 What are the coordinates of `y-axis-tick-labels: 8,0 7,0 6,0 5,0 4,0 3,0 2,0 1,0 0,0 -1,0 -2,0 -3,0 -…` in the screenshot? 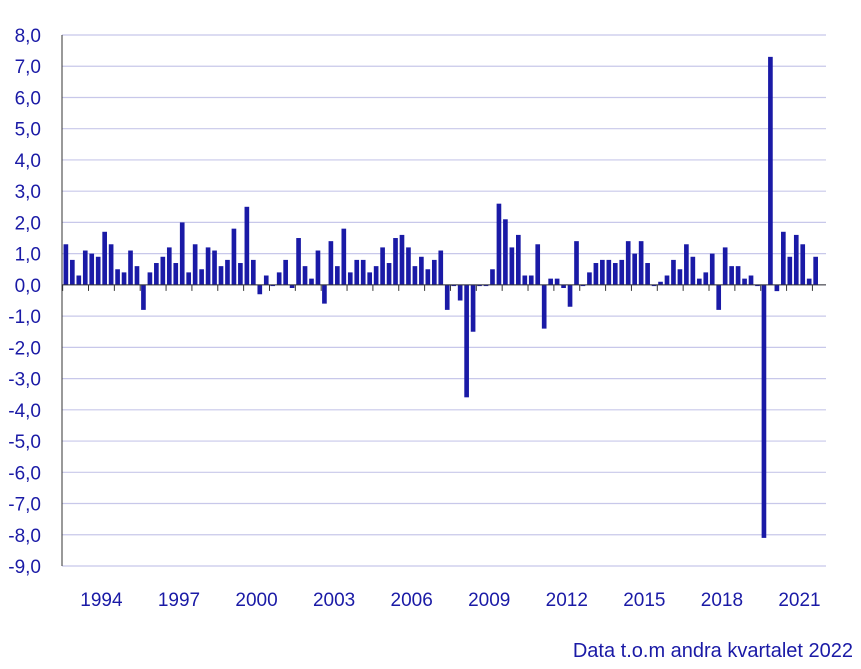 It's located at (24, 302).